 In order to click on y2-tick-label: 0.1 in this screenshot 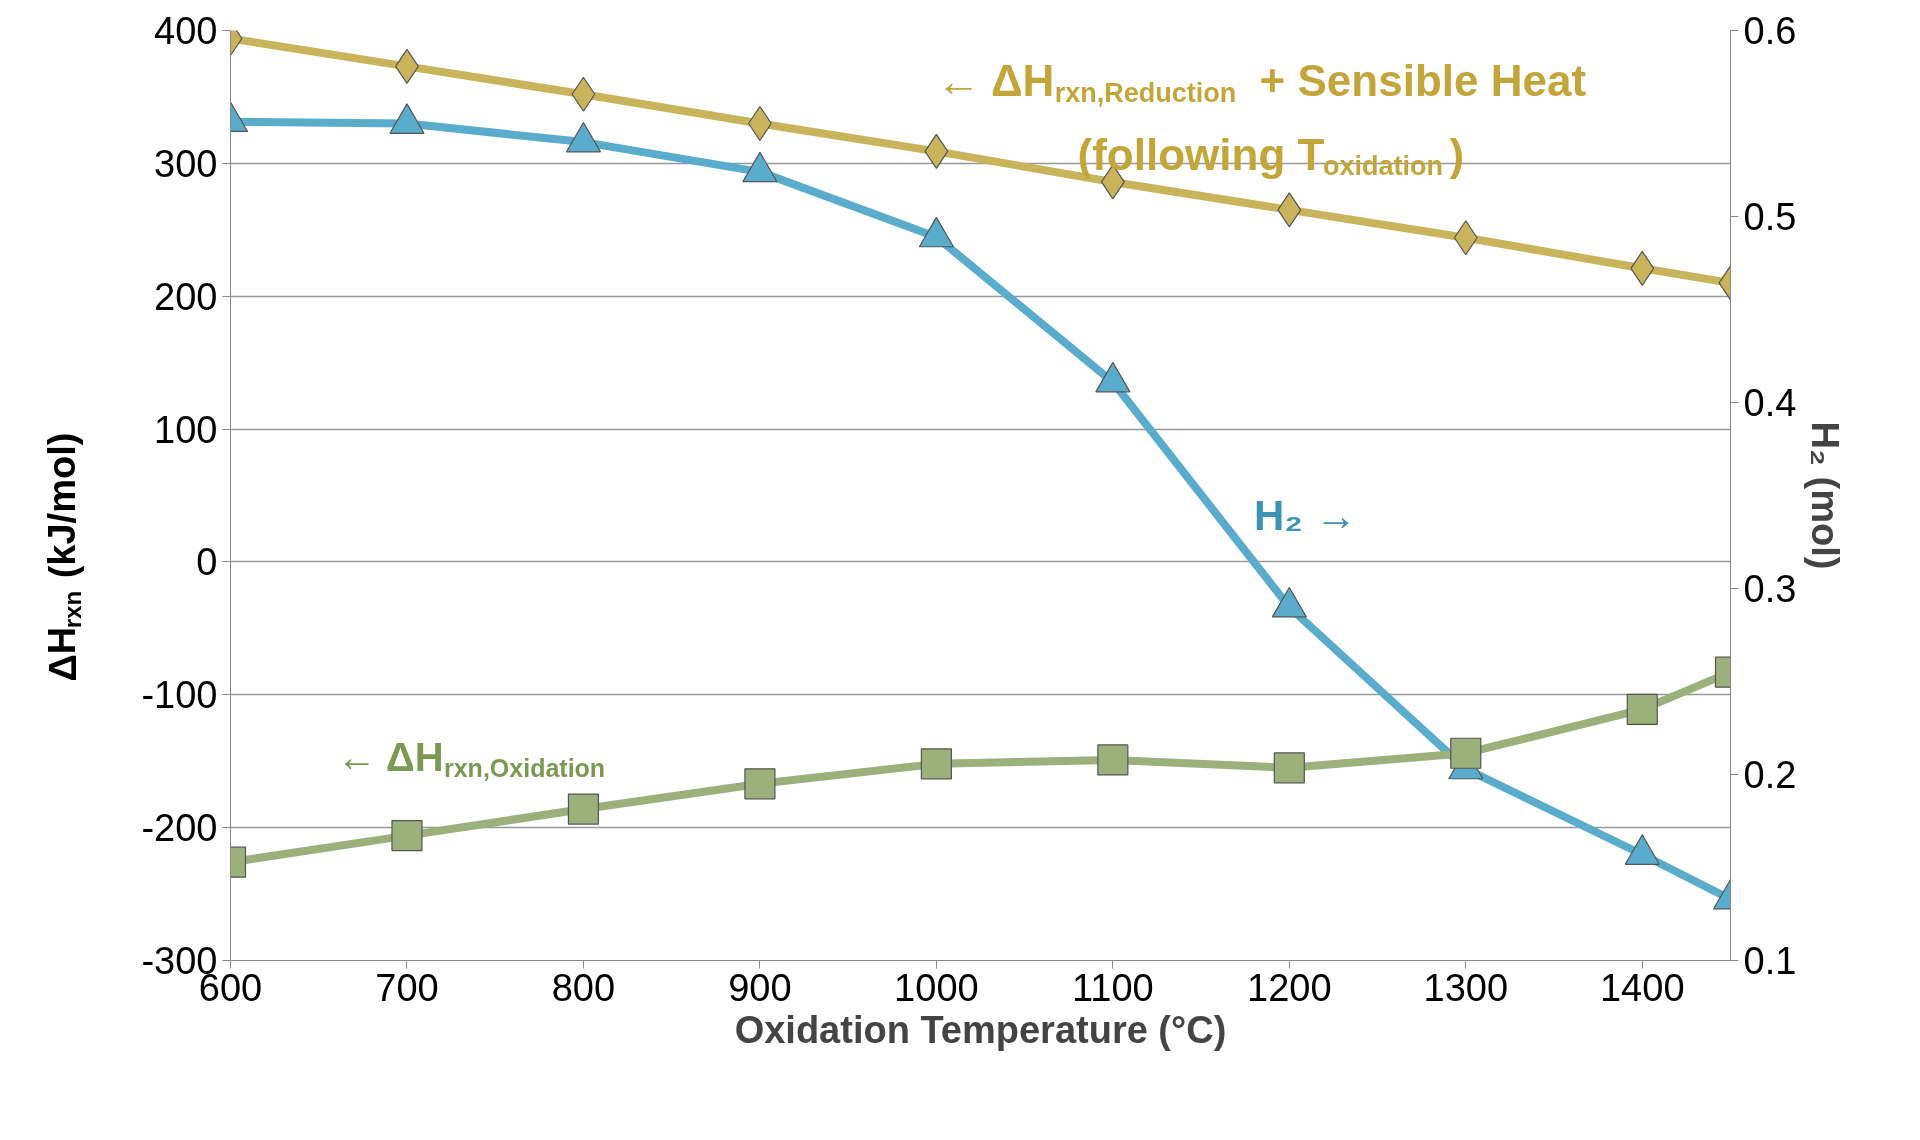, I will do `click(1770, 961)`.